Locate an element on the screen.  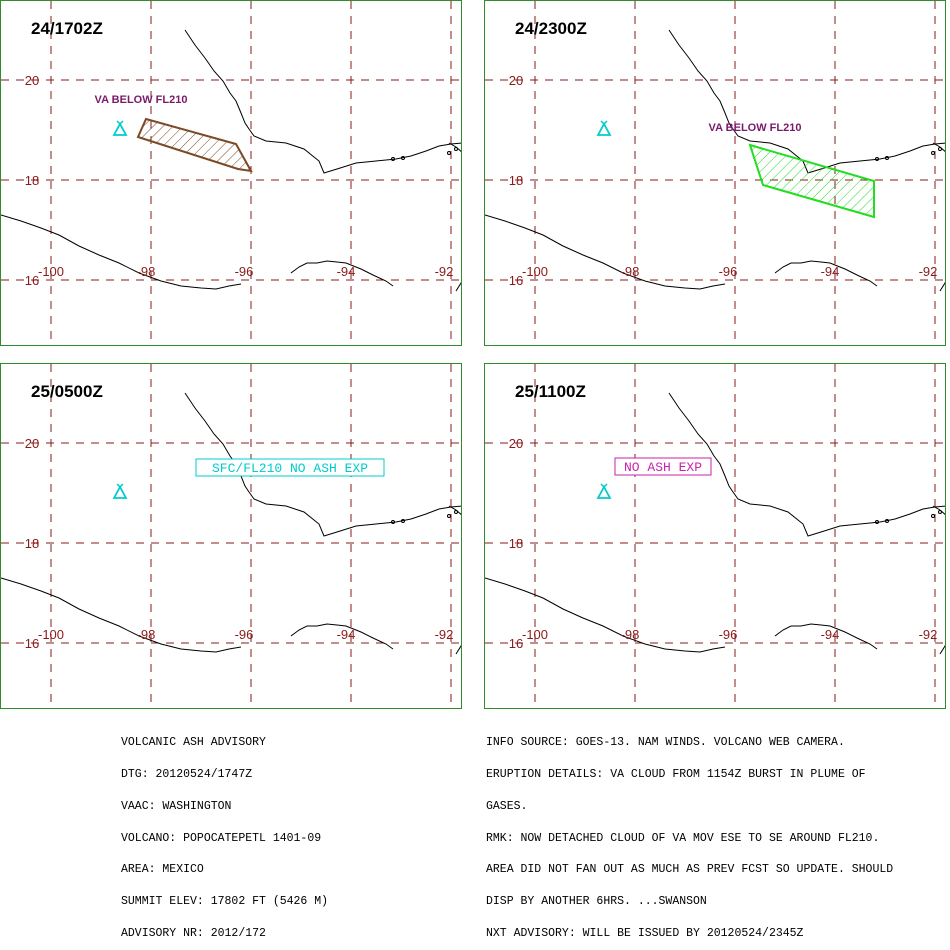
panel-title-3: 25/0500Z is located at coordinates (67, 391).